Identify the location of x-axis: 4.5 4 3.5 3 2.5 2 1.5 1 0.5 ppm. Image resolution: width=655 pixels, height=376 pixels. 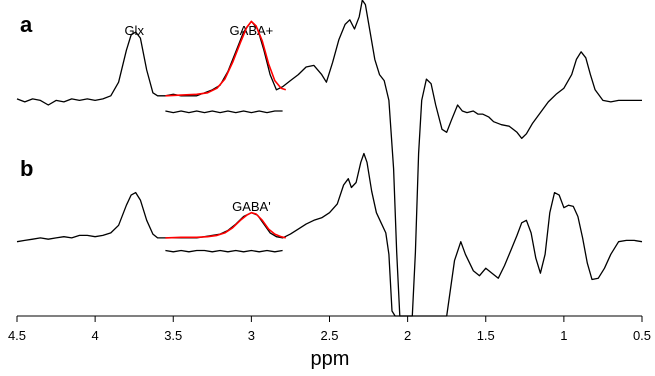
(329, 342).